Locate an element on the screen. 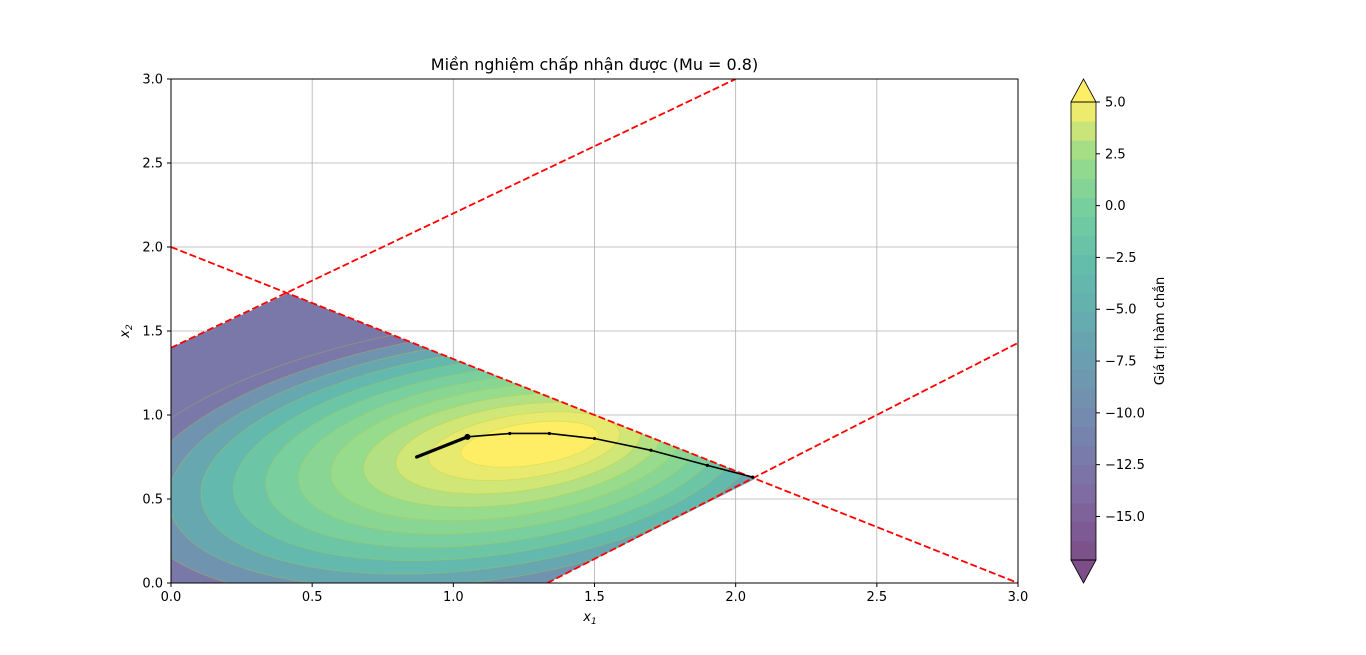 This screenshot has width=1366, height=655. colorbar-tick-label: 0.0 is located at coordinates (1115, 206).